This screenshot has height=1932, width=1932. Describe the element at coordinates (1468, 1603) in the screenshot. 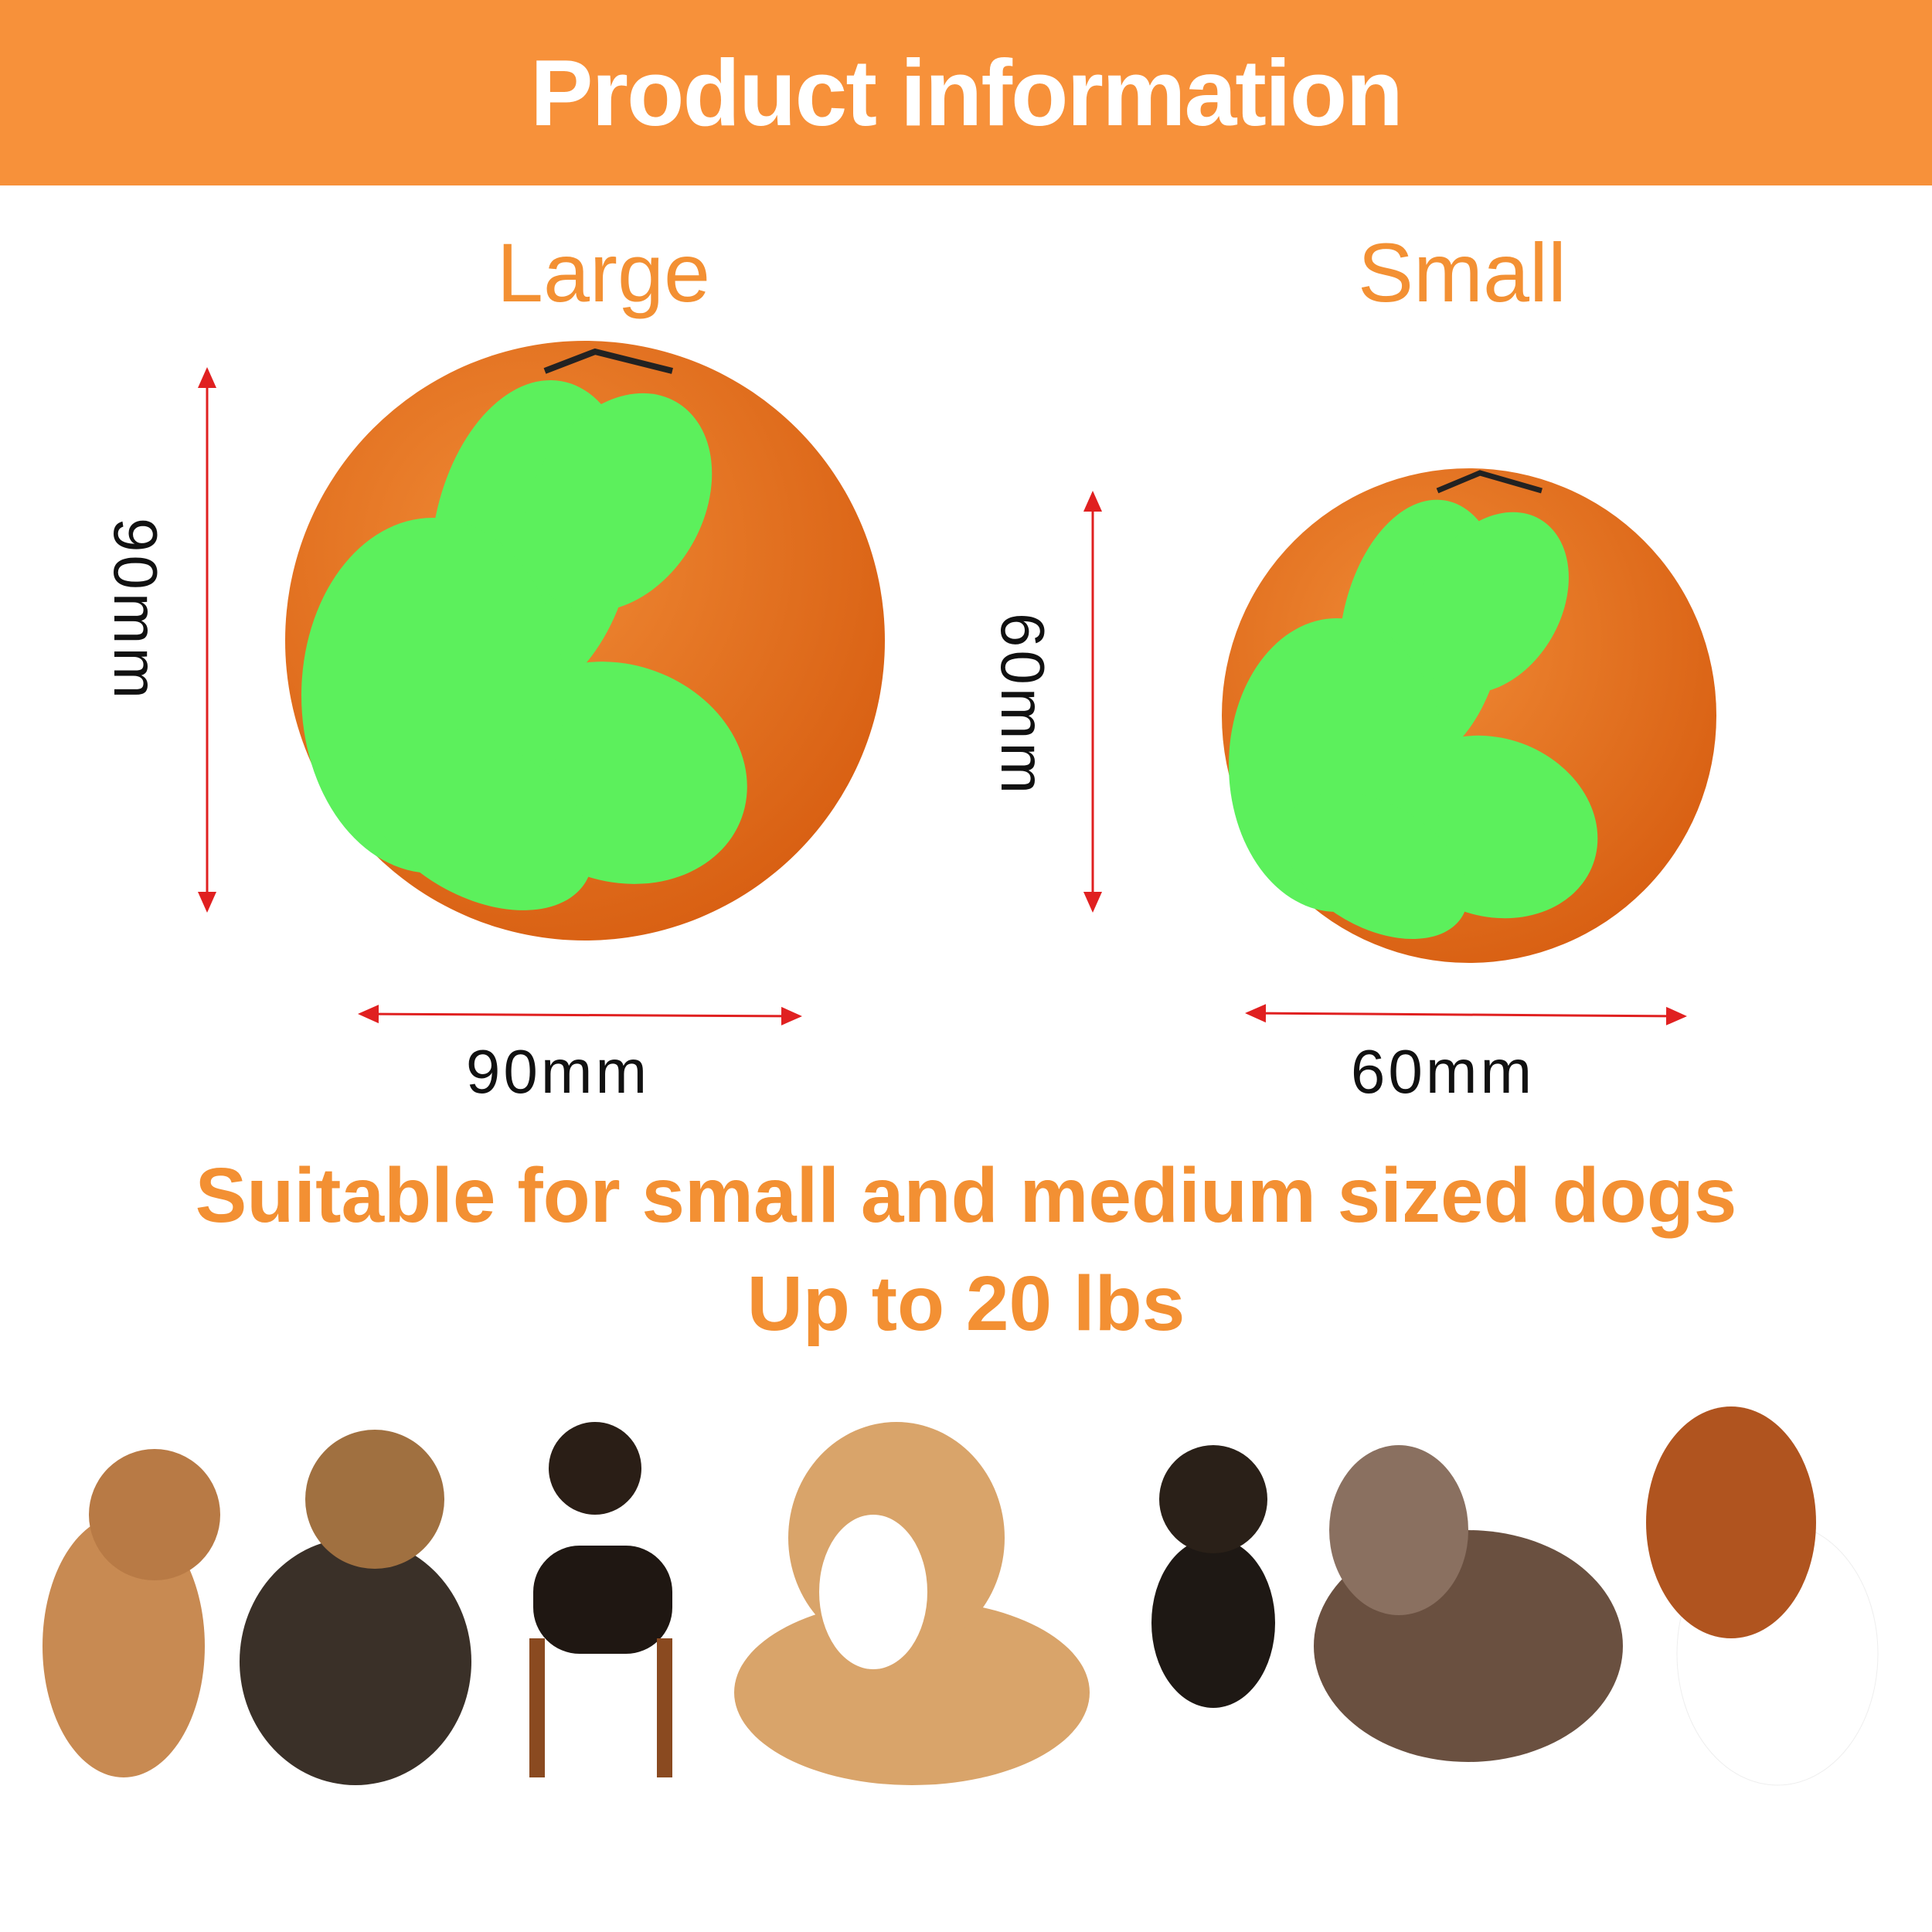

I see `dog-shih-tzu` at that location.